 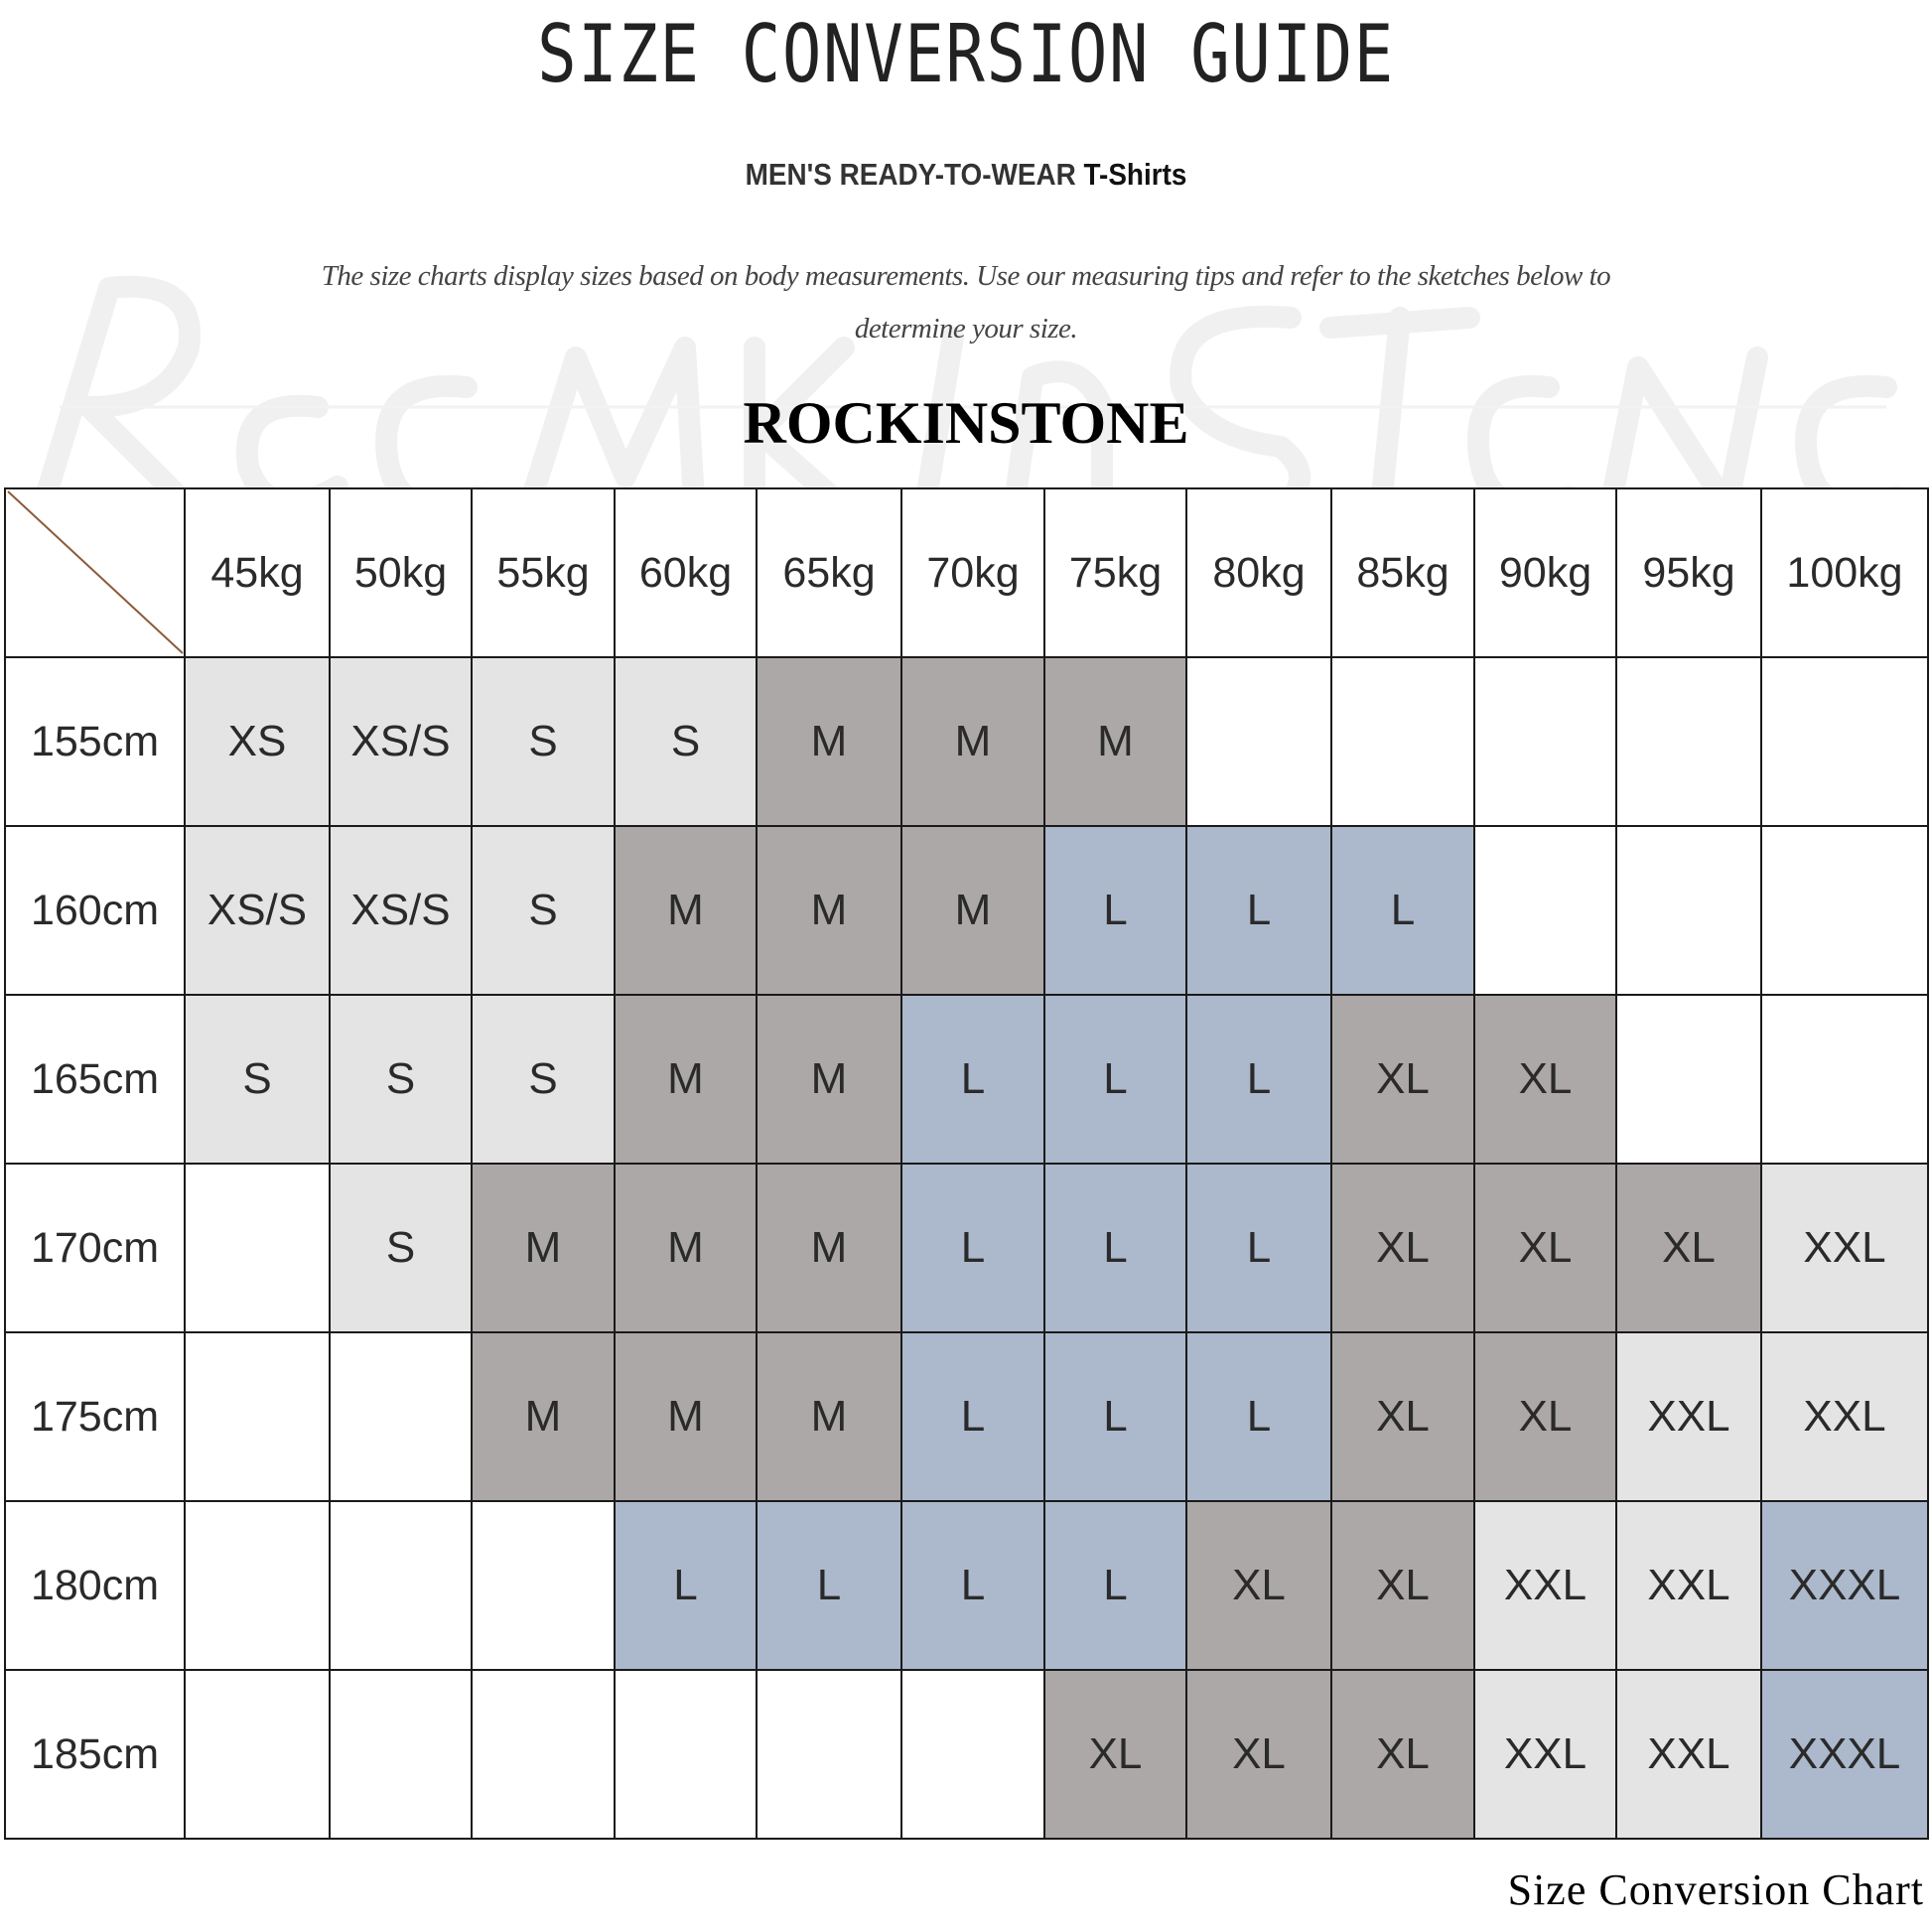 I want to click on table-row: 165cm S S S M M L L L XL XL, so click(x=967, y=1079).